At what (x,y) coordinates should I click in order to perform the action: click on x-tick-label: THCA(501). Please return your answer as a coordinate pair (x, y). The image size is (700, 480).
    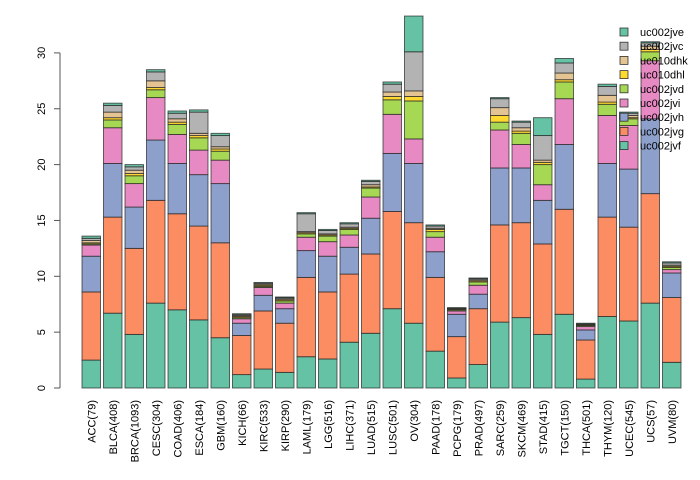
    Looking at the image, I should click on (587, 428).